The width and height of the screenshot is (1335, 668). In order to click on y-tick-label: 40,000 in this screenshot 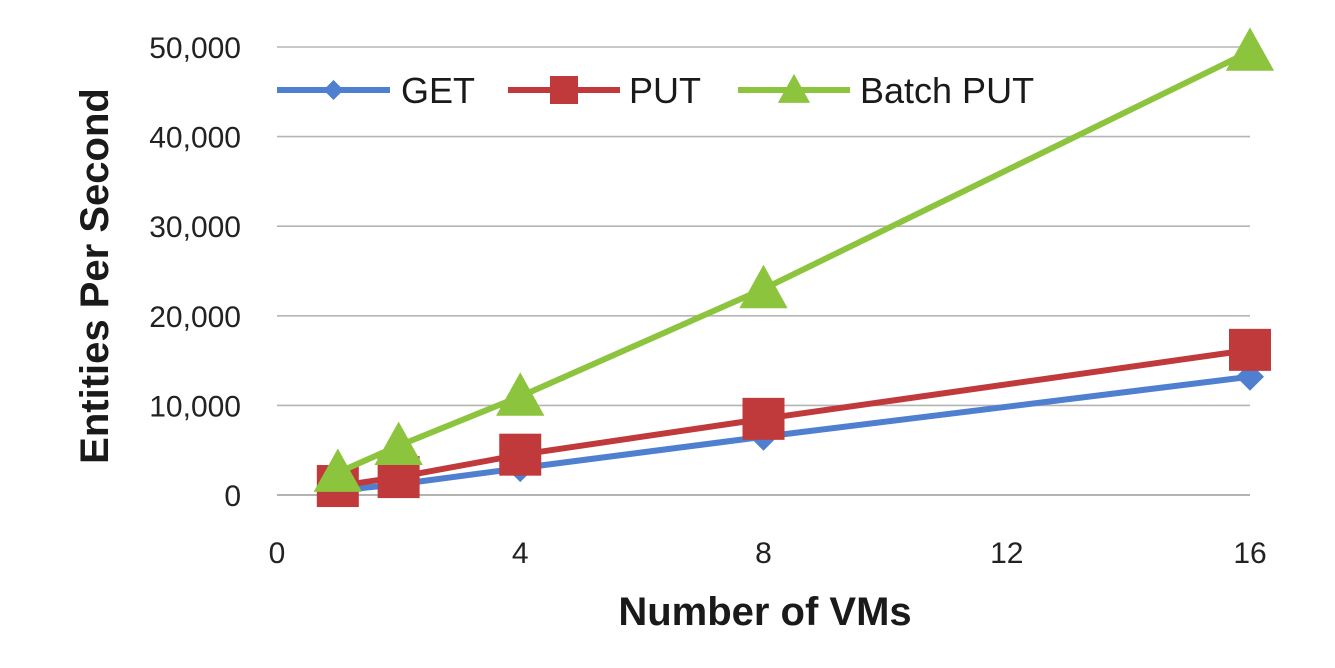, I will do `click(195, 138)`.